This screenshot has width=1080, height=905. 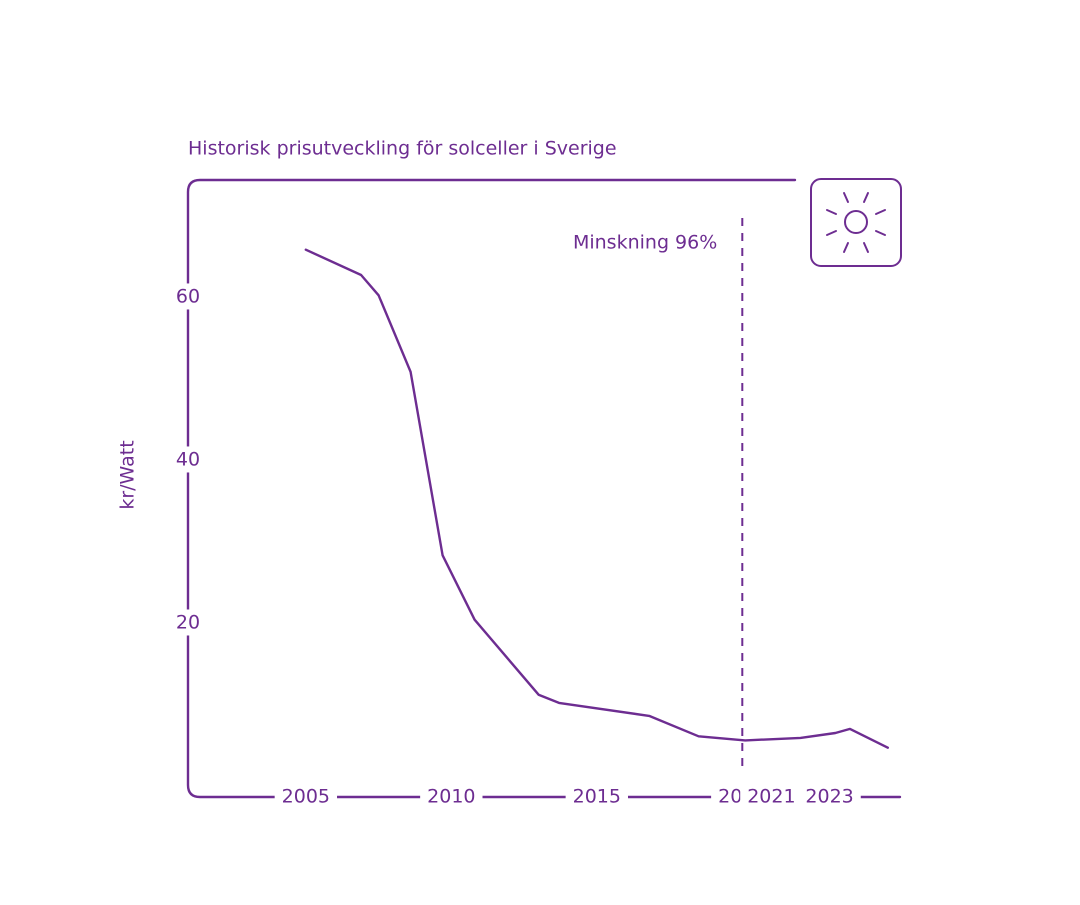 I want to click on x-tick-label: 2023, so click(x=829, y=797).